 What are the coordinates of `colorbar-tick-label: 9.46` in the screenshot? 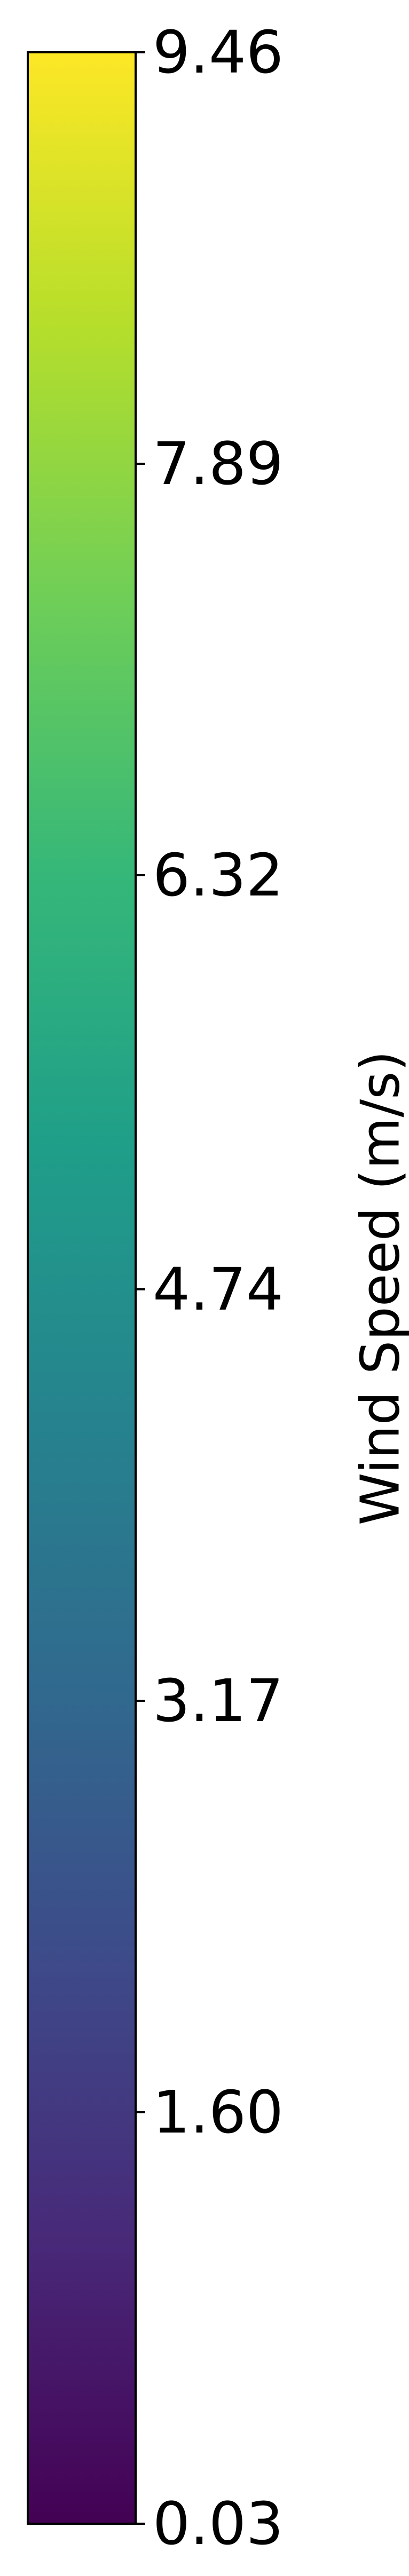 It's located at (218, 52).